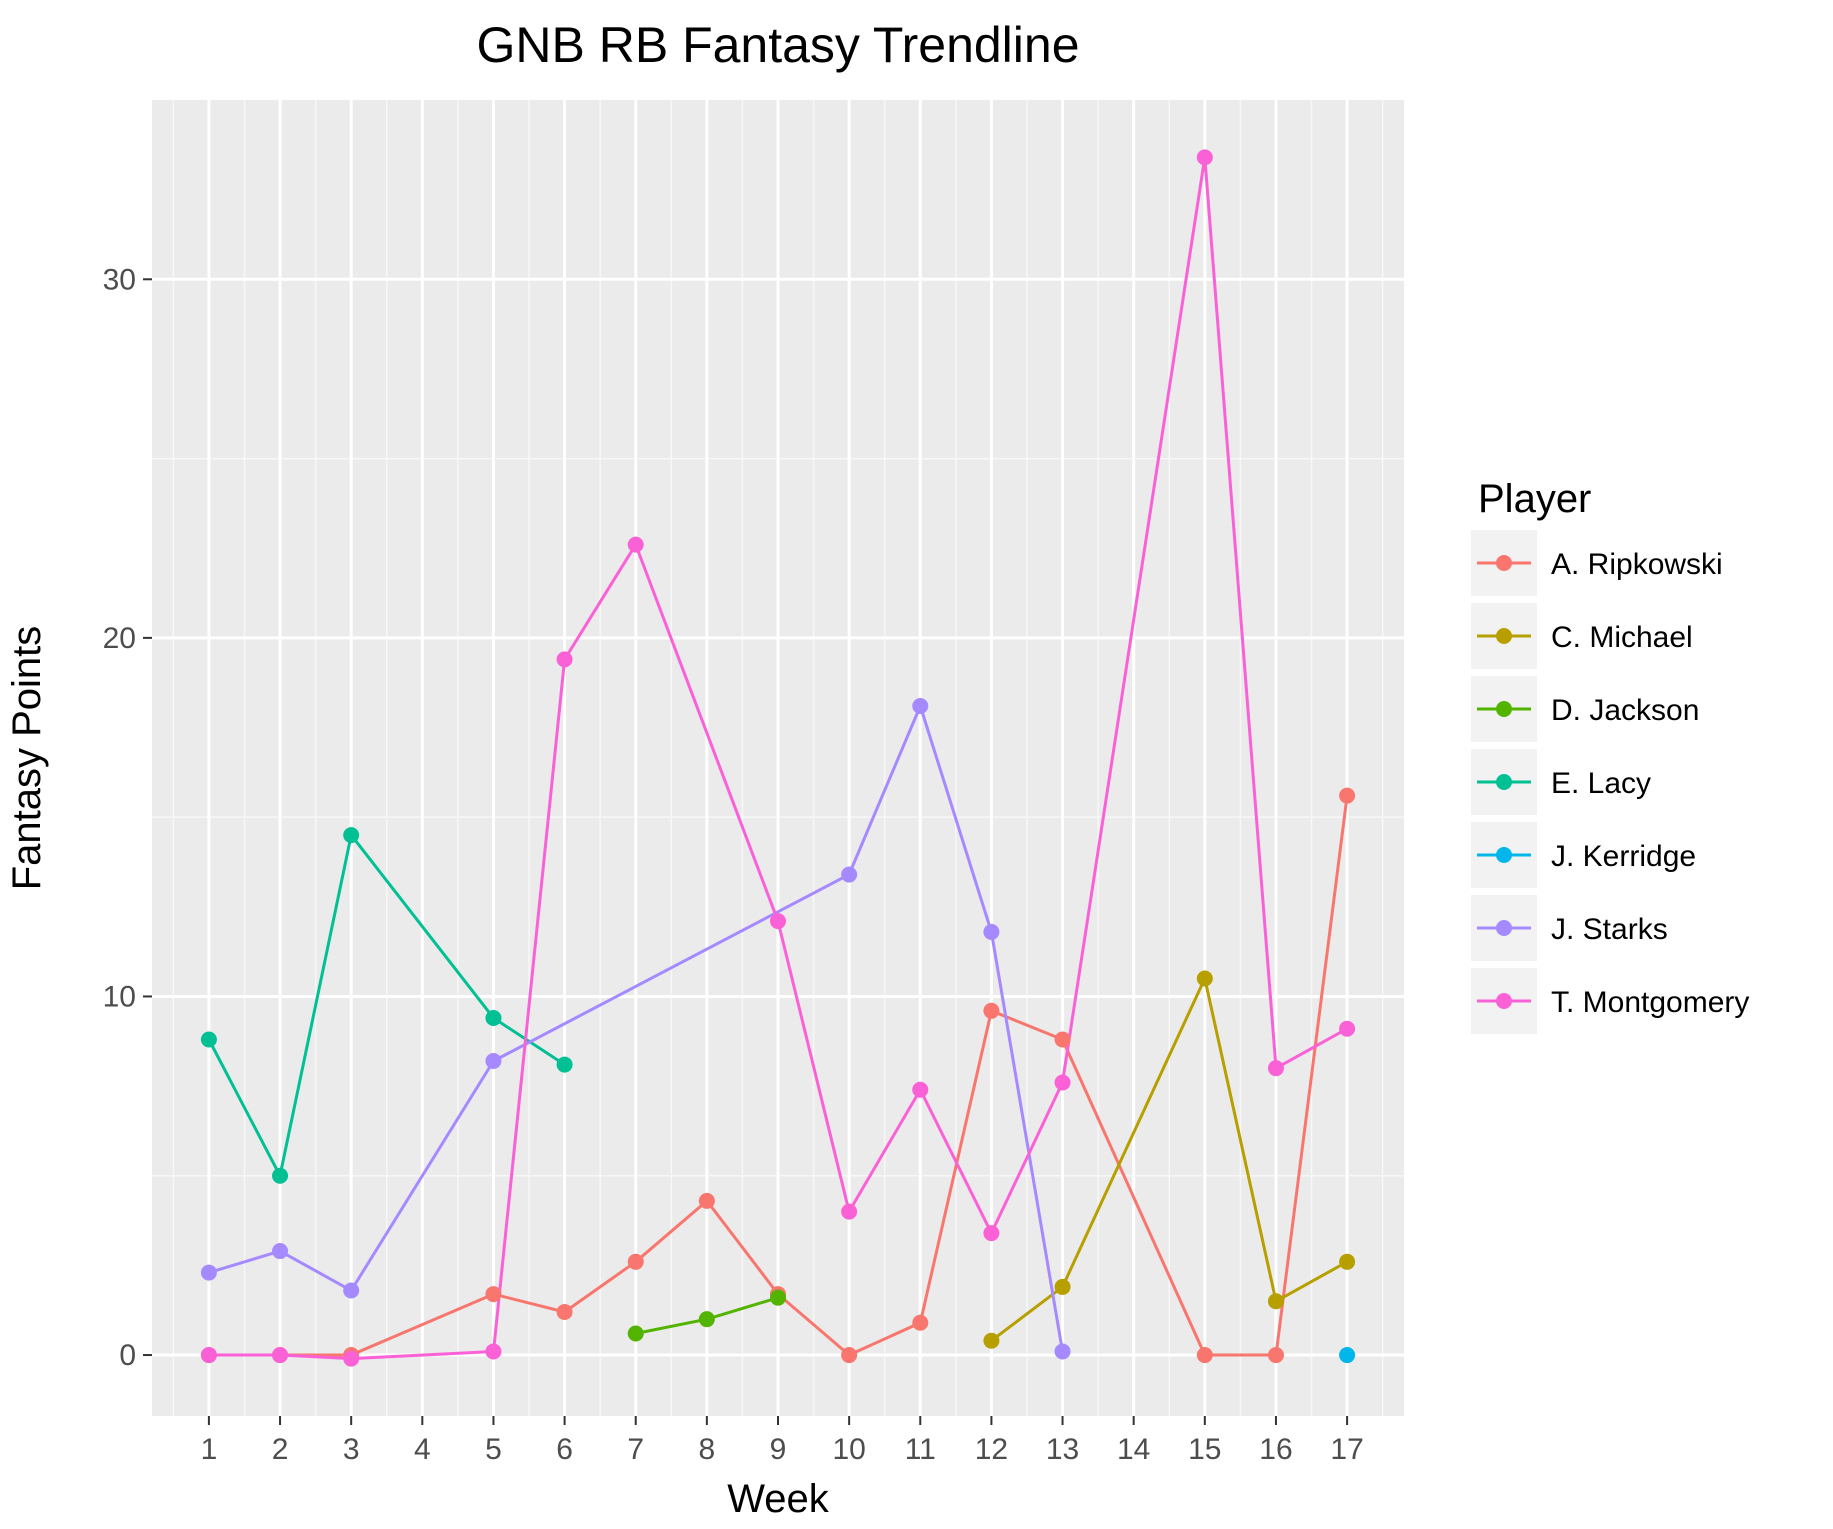  Describe the element at coordinates (1625, 710) in the screenshot. I see `legend-label-d-jackson: D. Jackson` at that location.